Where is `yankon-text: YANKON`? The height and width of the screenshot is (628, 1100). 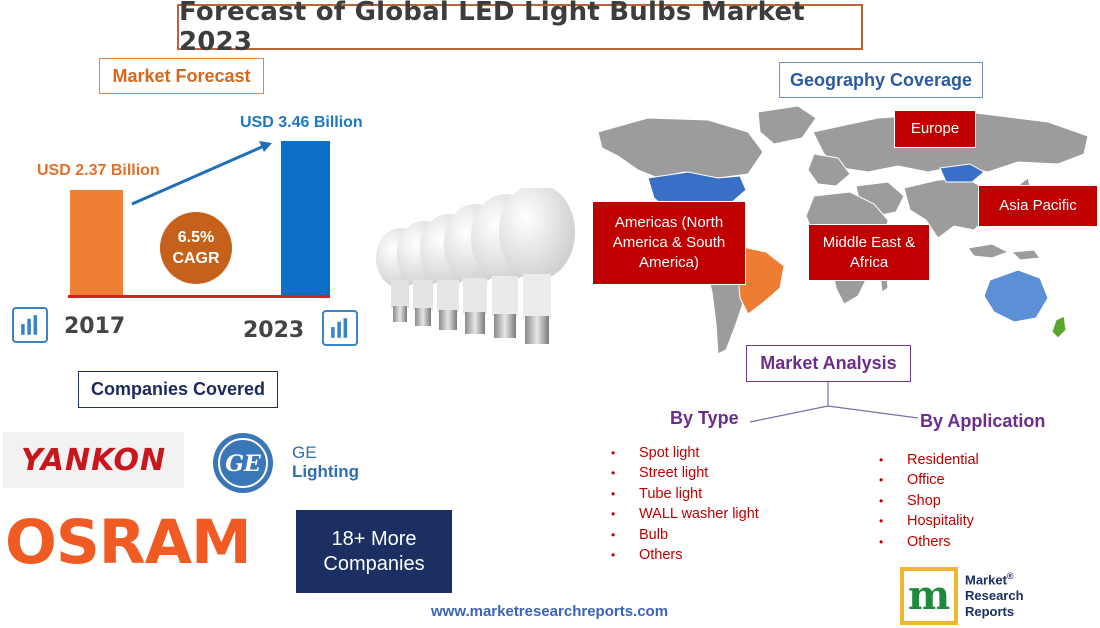 yankon-text: YANKON is located at coordinates (93, 460).